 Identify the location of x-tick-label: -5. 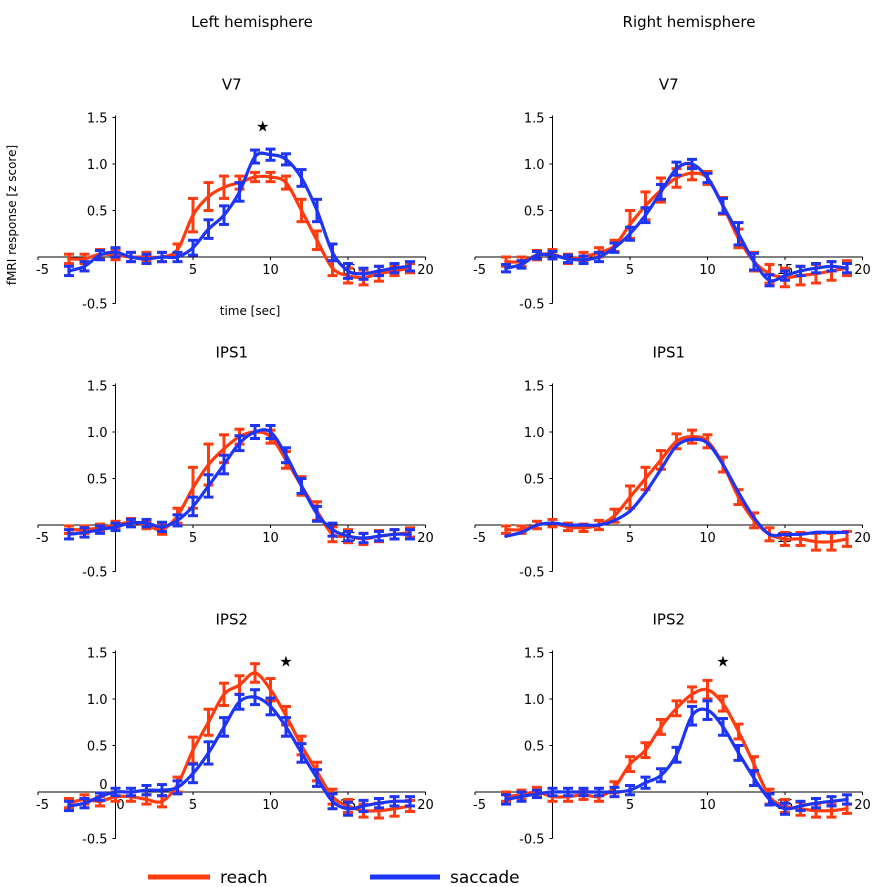
(479, 270).